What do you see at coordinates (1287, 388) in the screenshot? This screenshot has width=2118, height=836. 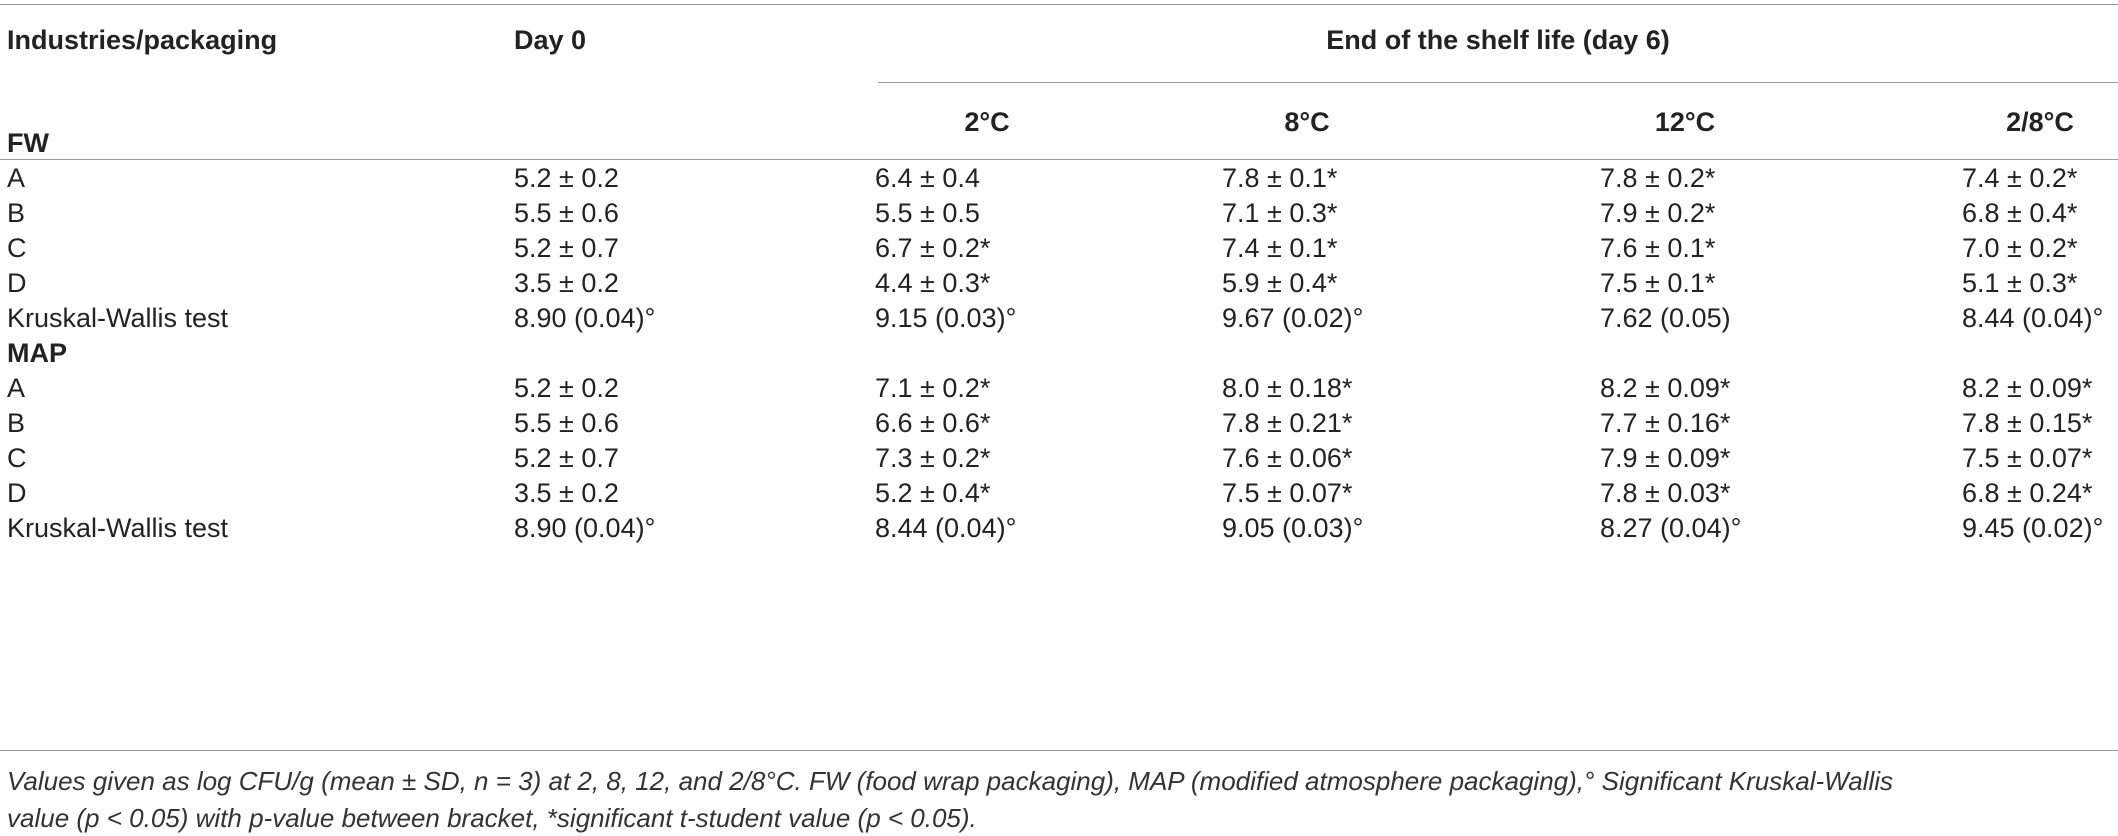 I see `cell-8c: 8.0 ± 0.18*` at bounding box center [1287, 388].